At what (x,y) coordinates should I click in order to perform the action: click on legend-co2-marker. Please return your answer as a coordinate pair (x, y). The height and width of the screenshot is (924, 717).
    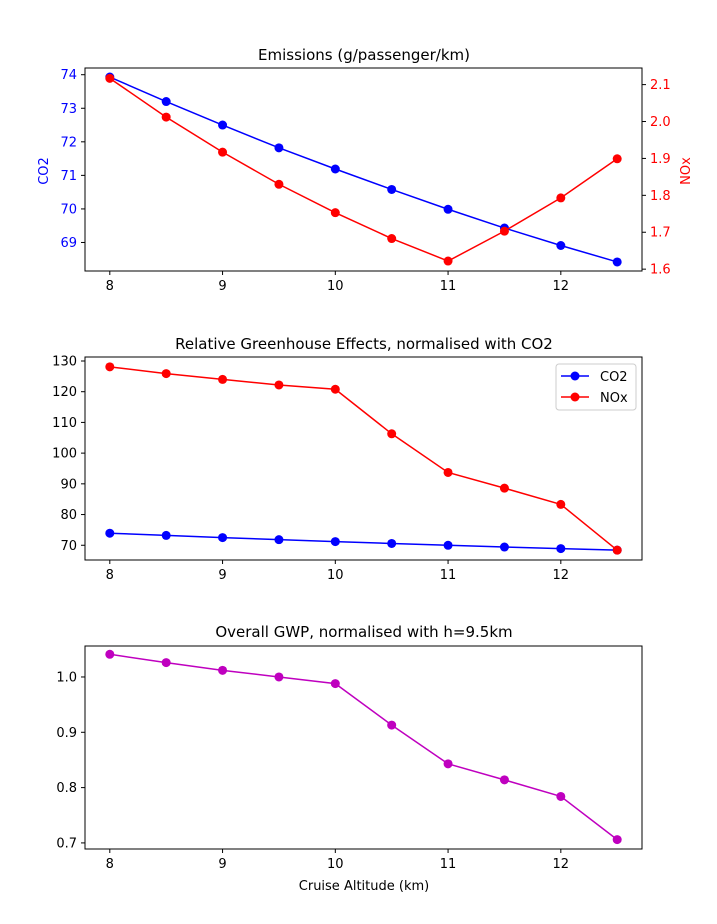
    Looking at the image, I should click on (575, 376).